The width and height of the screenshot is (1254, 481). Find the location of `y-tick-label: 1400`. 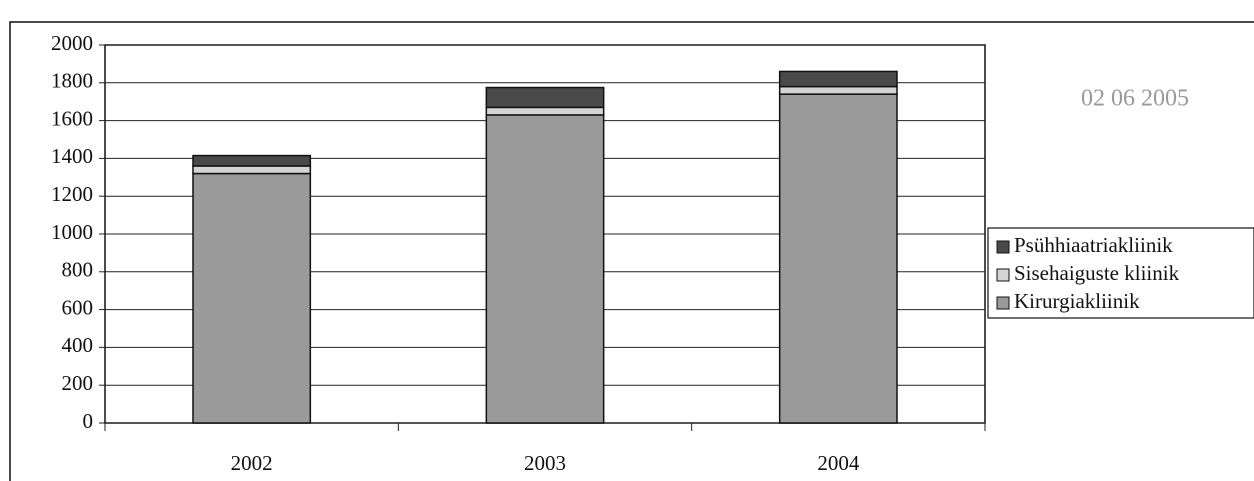

y-tick-label: 1400 is located at coordinates (72, 156).